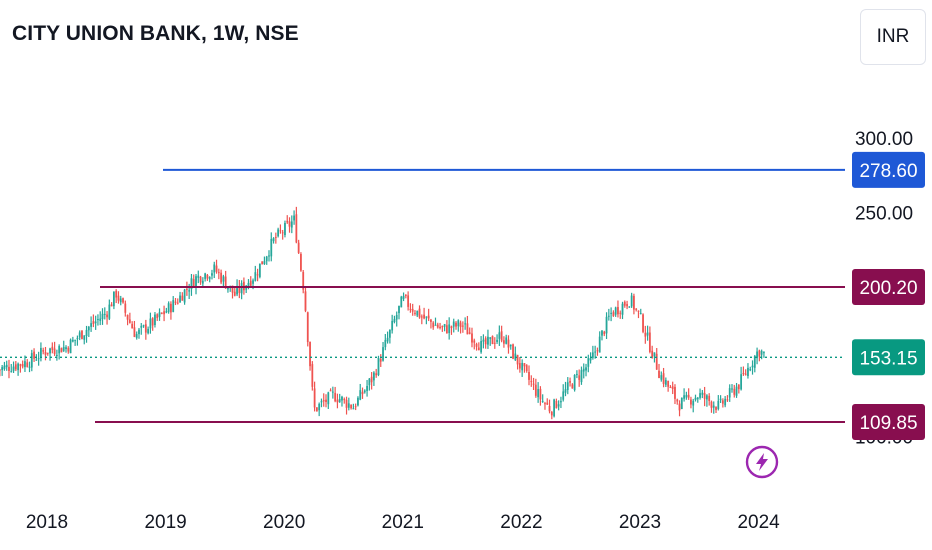 The image size is (932, 550). What do you see at coordinates (893, 37) in the screenshot?
I see `currency-button: INR` at bounding box center [893, 37].